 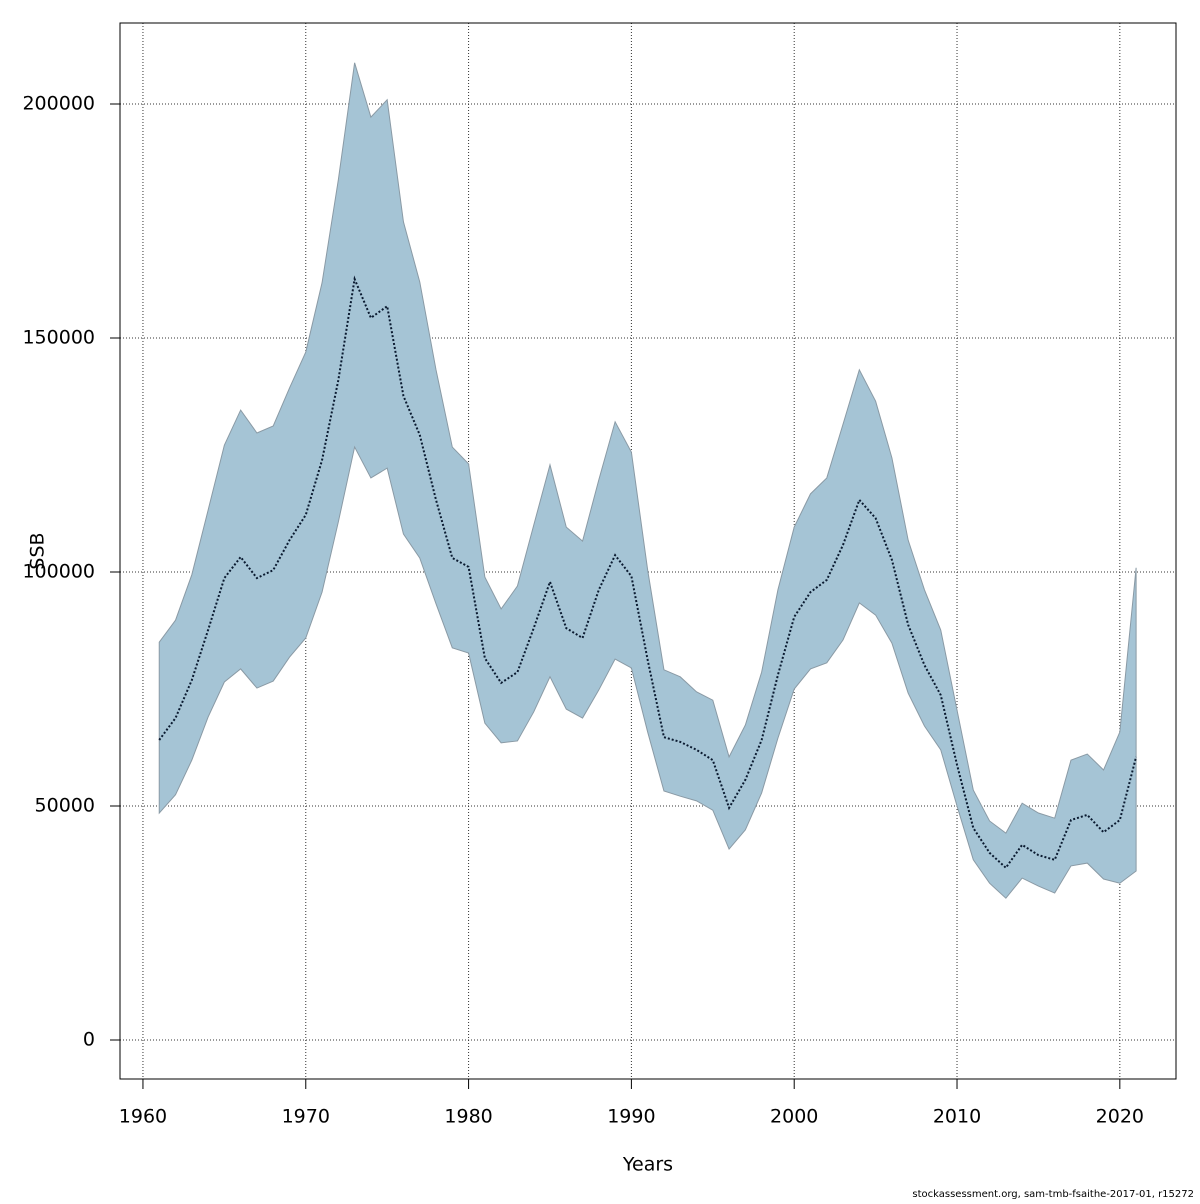 What do you see at coordinates (794, 1117) in the screenshot?
I see `x-tick-label: 2000` at bounding box center [794, 1117].